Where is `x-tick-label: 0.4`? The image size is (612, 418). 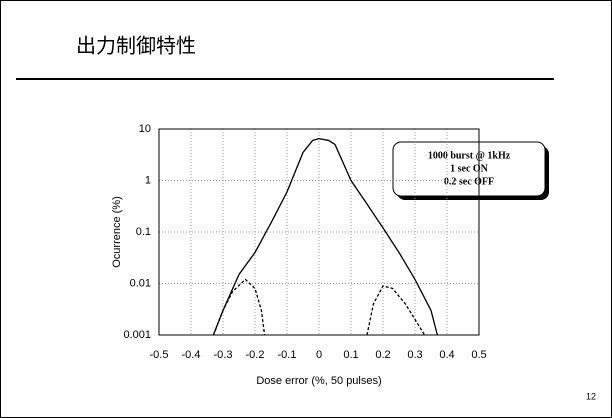
x-tick-label: 0.4 is located at coordinates (446, 355).